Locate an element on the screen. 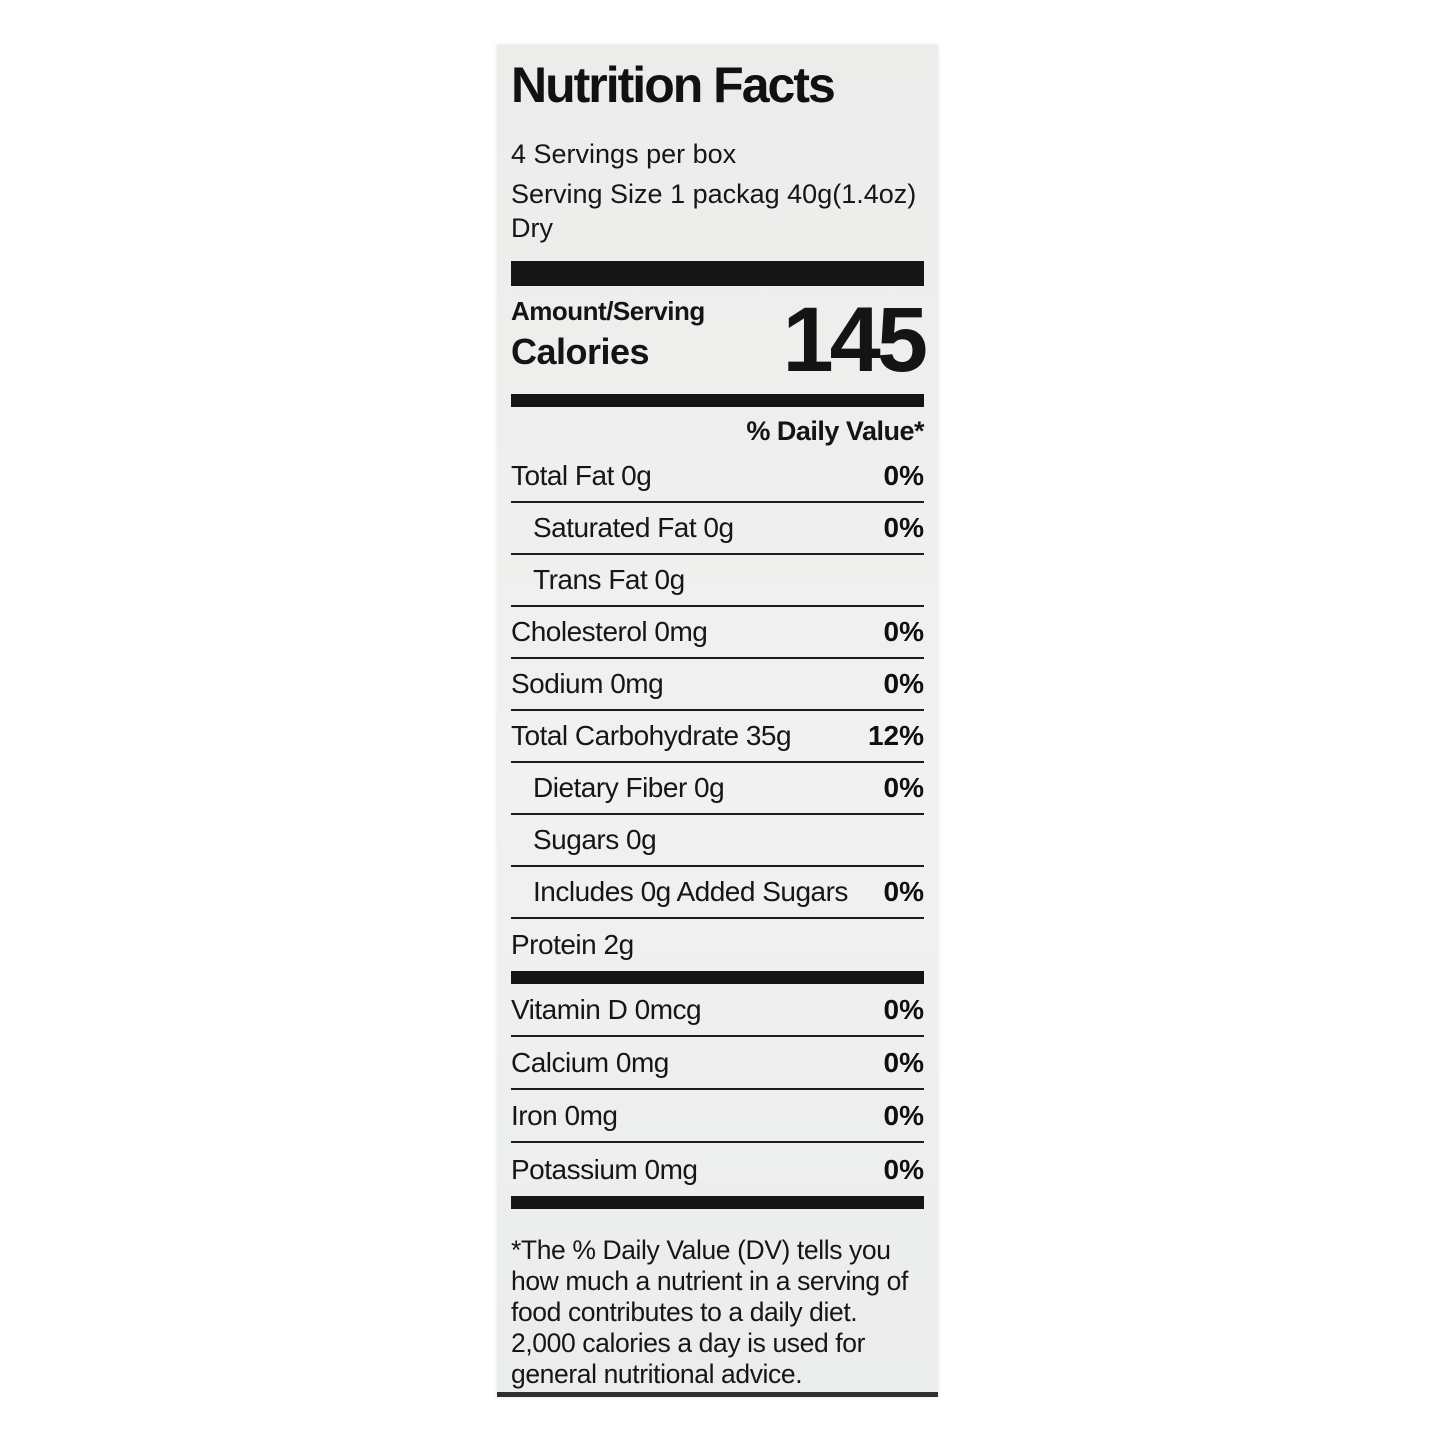 This screenshot has width=1445, height=1445. vitamin-name: Iron 0mg is located at coordinates (564, 1115).